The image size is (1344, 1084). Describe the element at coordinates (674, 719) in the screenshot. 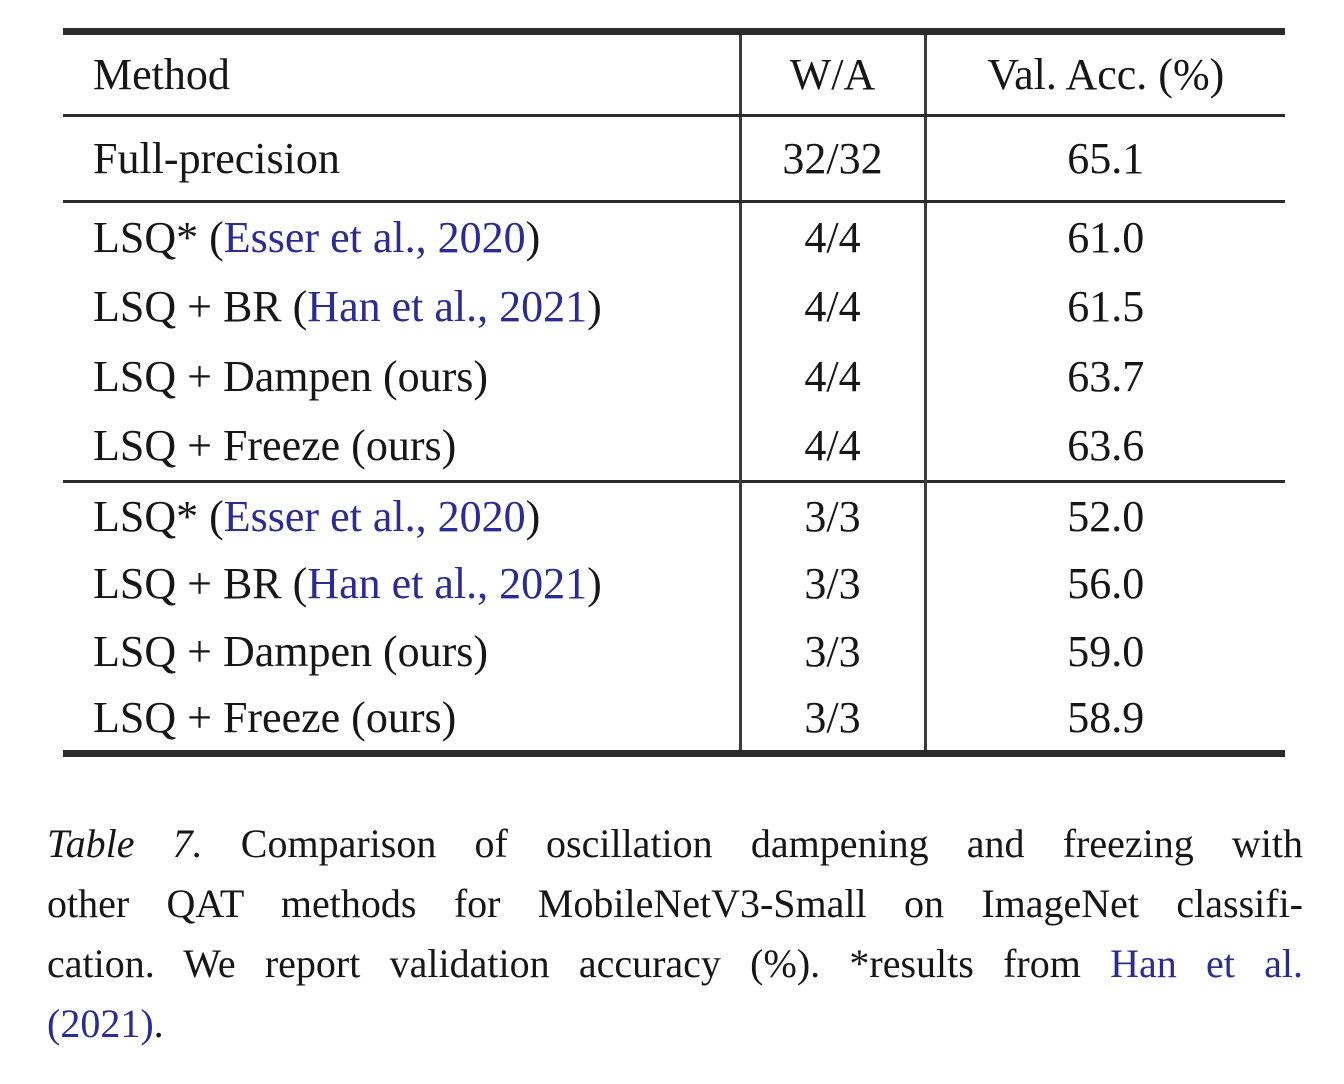

I see `table-row-lsq-freeze-3bit: LSQ + Freeze (ours) 3/3 58.9` at that location.